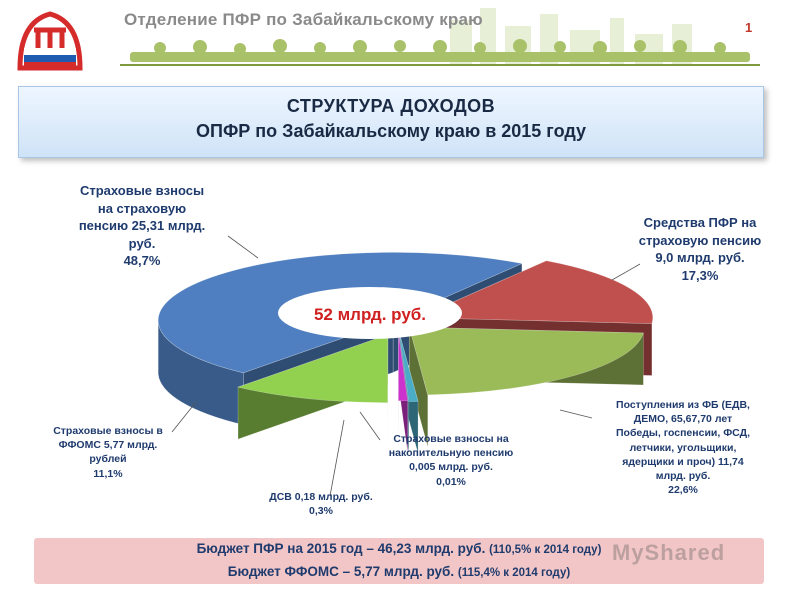  I want to click on slice-label-line: ядерщики и проч) 11,74, so click(683, 461).